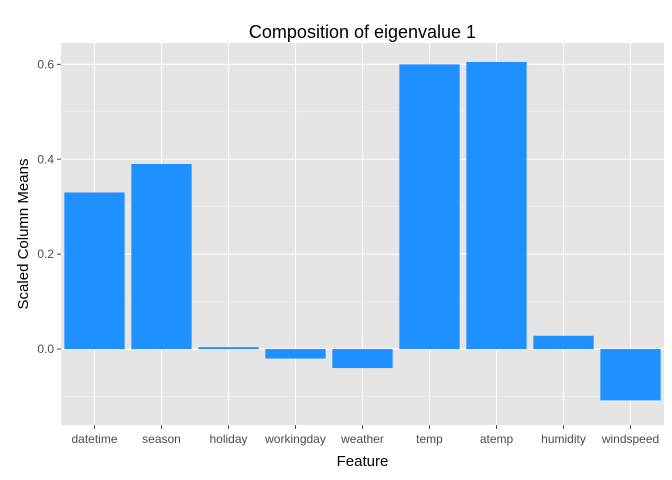 Image resolution: width=672 pixels, height=480 pixels. I want to click on x-tick-label: workingday, so click(295, 439).